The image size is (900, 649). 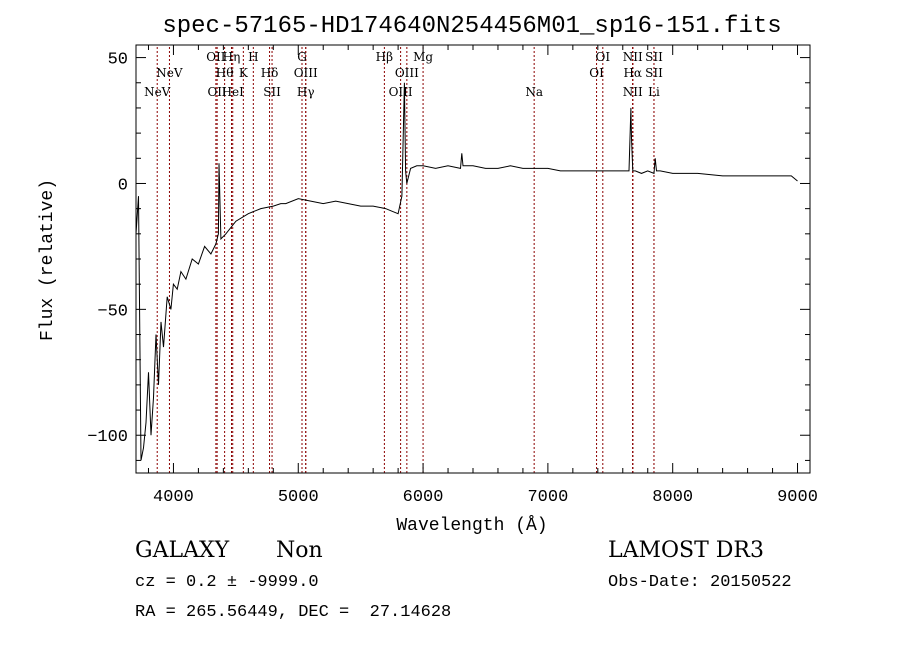 I want to click on marker-label: HeI, so click(x=233, y=92).